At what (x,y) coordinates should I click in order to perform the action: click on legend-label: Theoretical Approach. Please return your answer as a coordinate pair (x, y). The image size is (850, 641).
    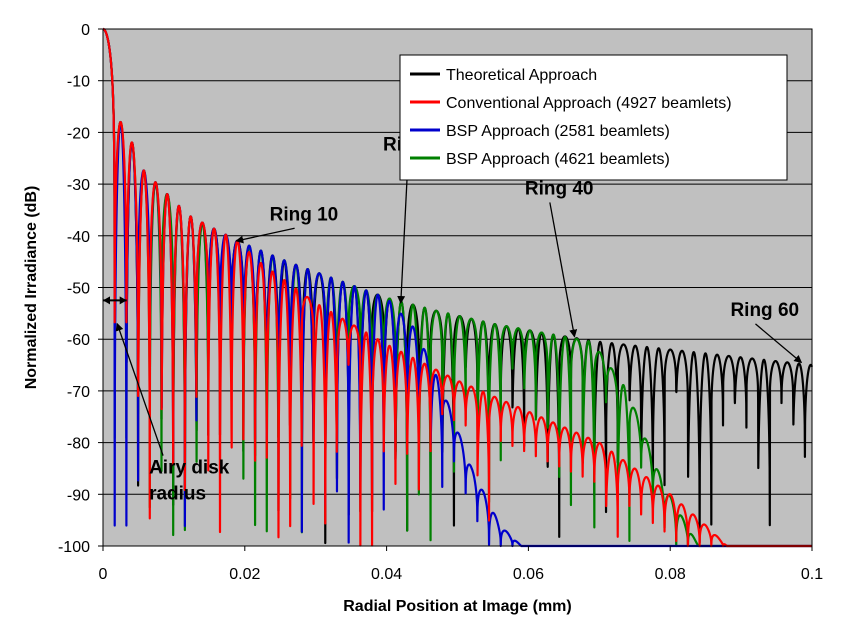
    Looking at the image, I should click on (521, 75).